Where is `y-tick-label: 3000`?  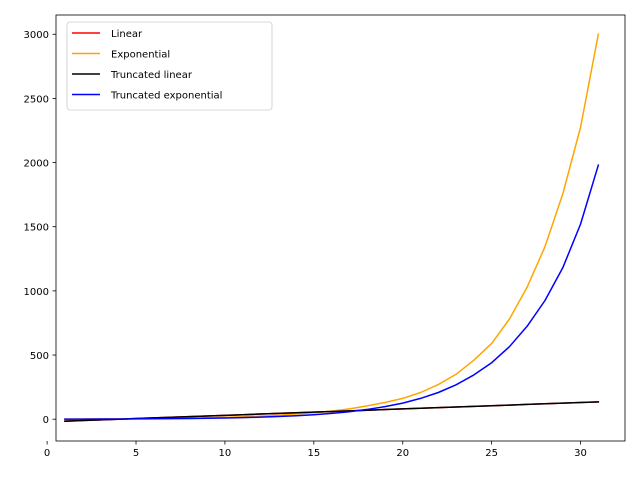 y-tick-label: 3000 is located at coordinates (36, 35).